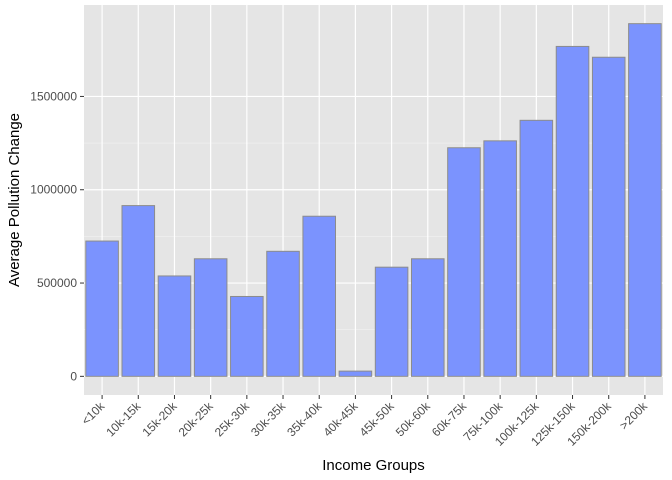 Image resolution: width=672 pixels, height=480 pixels. I want to click on bar-10k-15k, so click(138, 291).